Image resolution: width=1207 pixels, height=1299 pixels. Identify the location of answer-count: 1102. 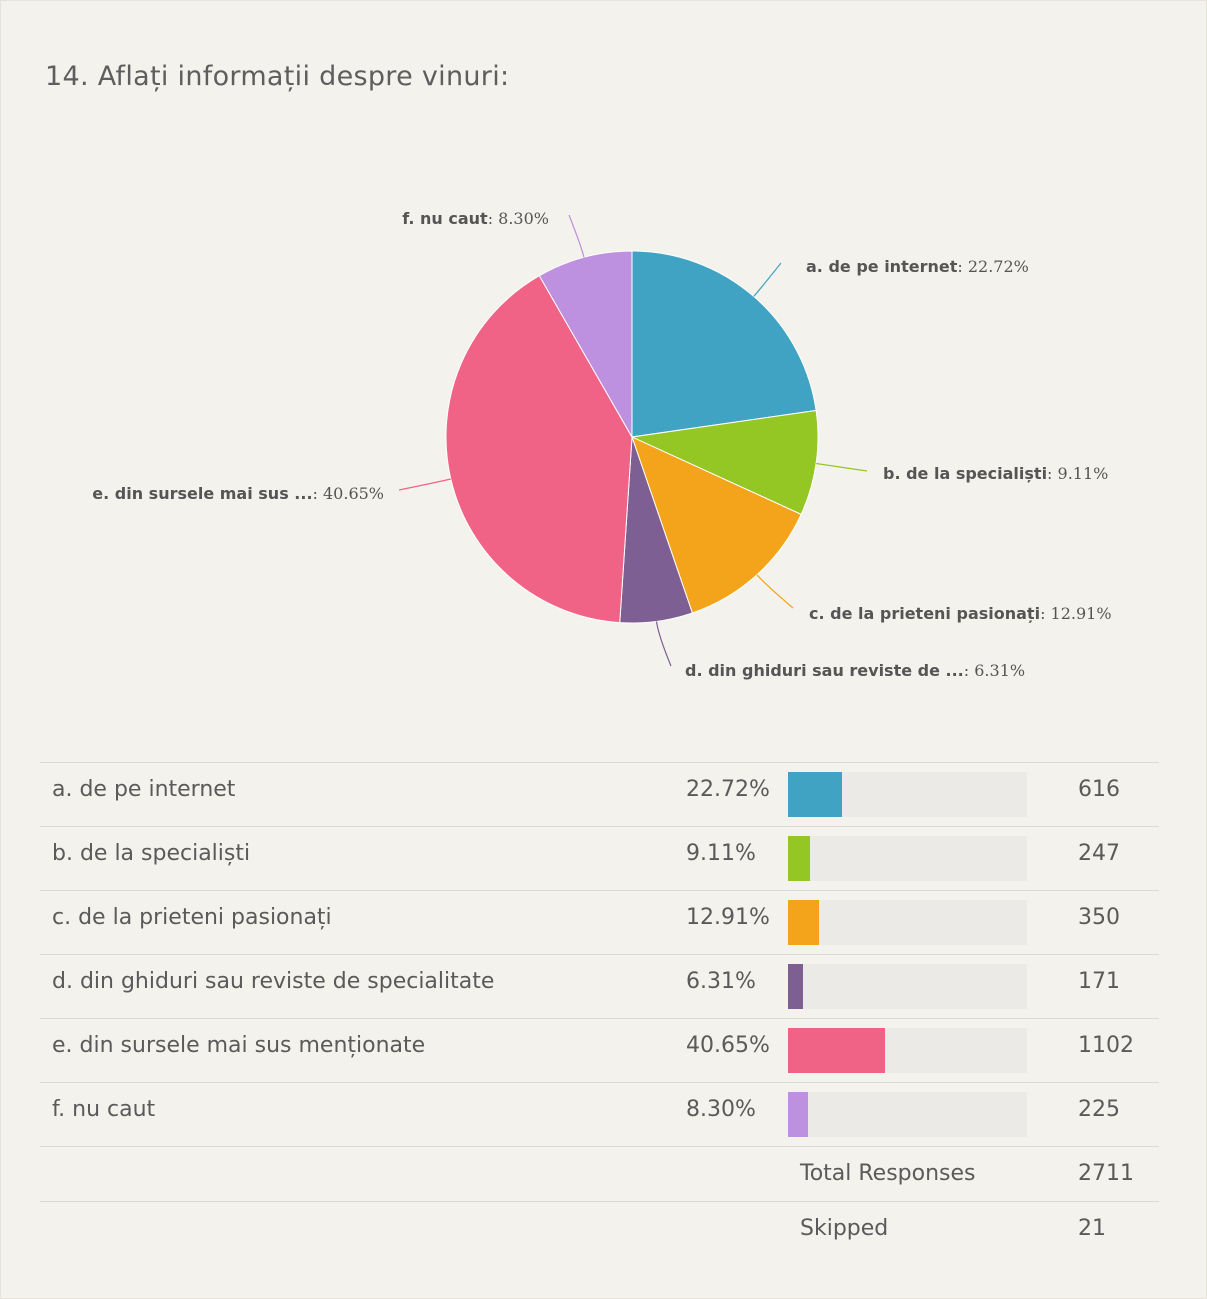
(1106, 1045).